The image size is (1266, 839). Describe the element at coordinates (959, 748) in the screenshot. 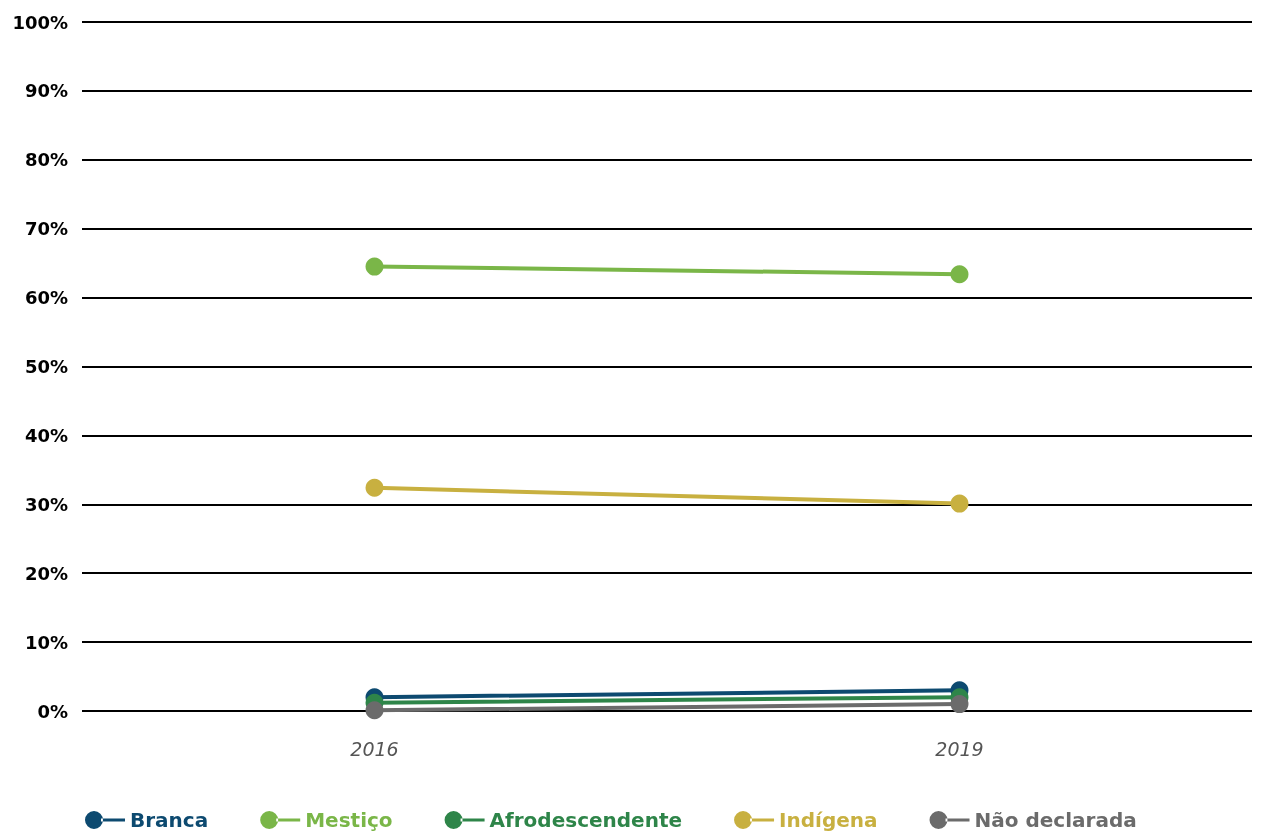

I see `x-tick-label: 2019` at that location.